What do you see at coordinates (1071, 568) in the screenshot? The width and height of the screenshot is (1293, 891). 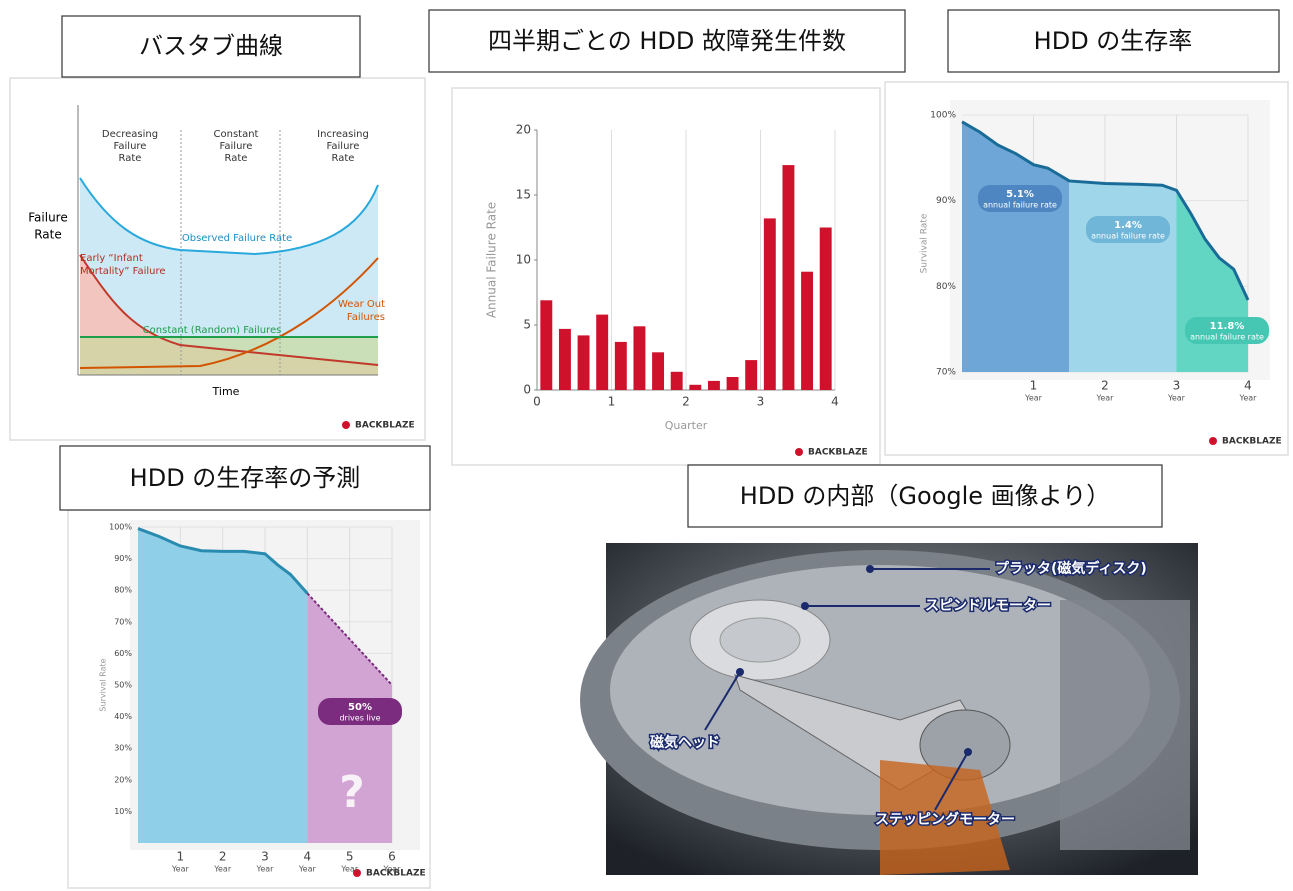 I see `photo-label: プラッタ(磁気ディスク)` at bounding box center [1071, 568].